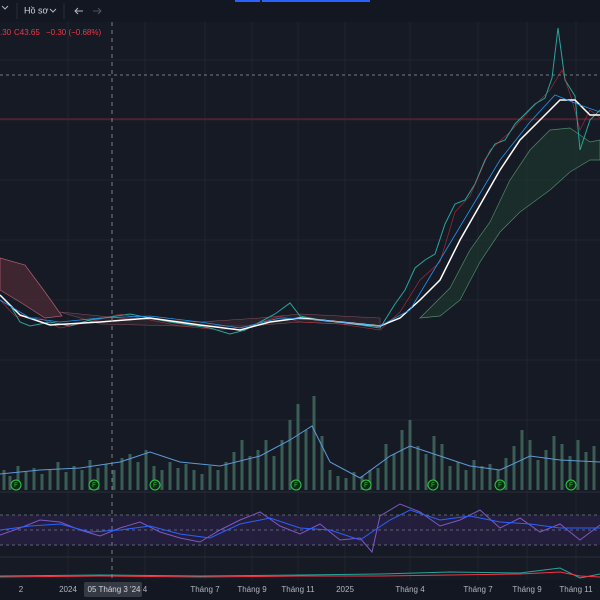 Image resolution: width=600 pixels, height=600 pixels. I want to click on toolbar, so click(300, 11).